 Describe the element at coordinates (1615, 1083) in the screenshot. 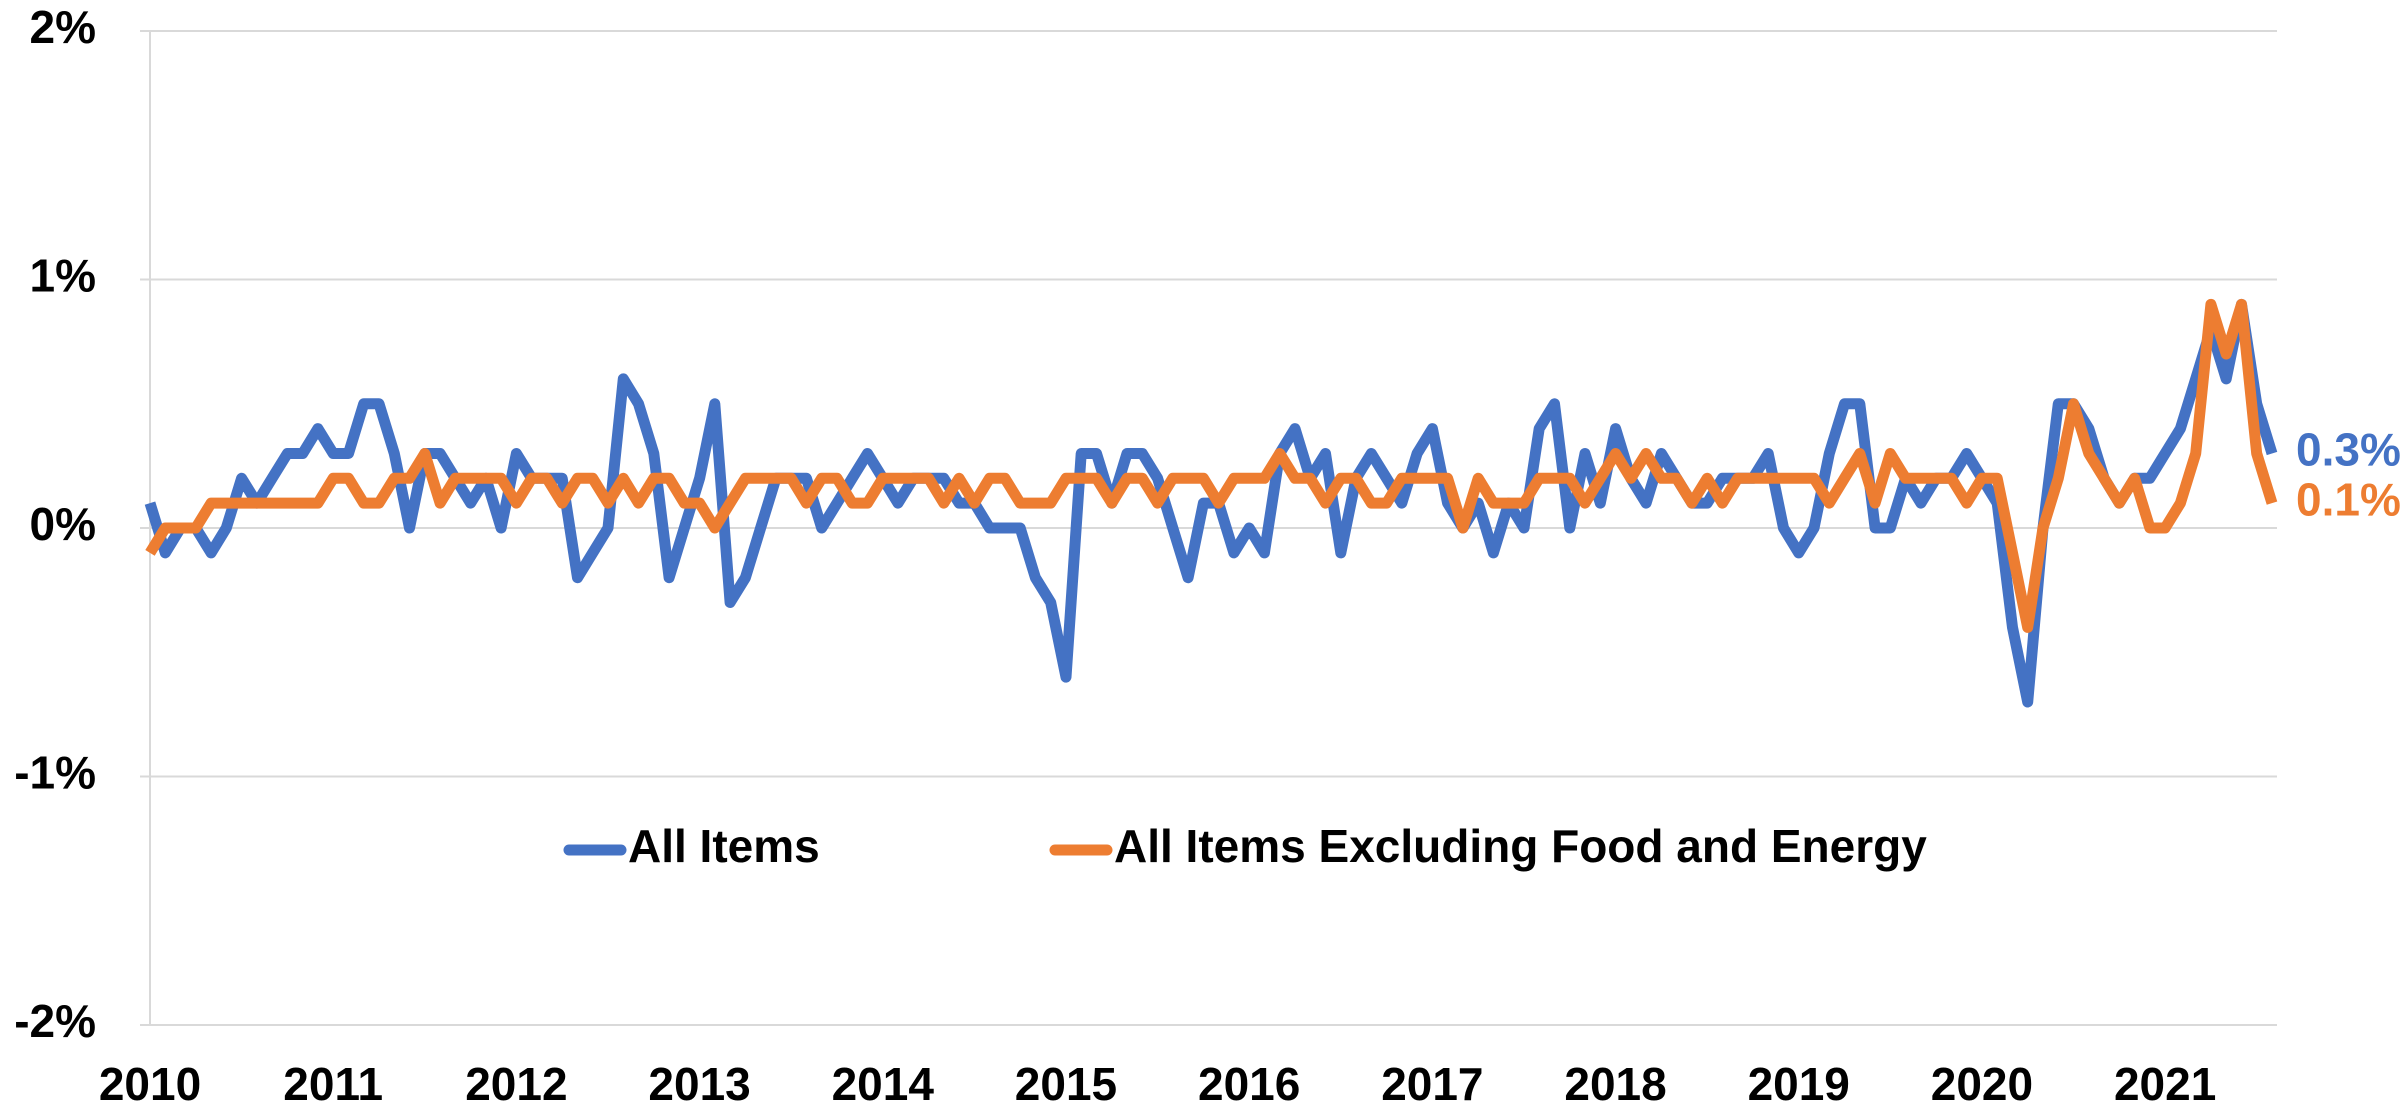

I see `x-tick-label: 2018` at that location.